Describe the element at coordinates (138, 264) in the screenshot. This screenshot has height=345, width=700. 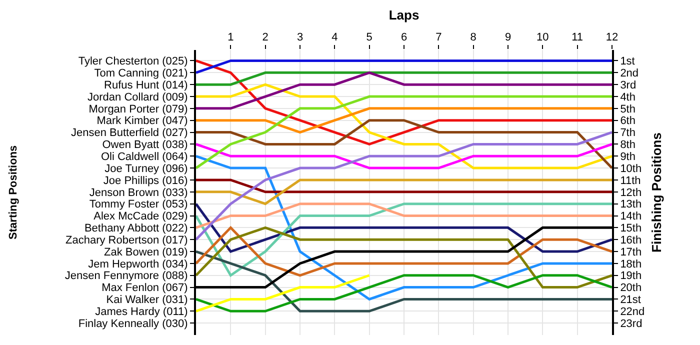
I see `category-label: Jem Hepworth (034)` at that location.